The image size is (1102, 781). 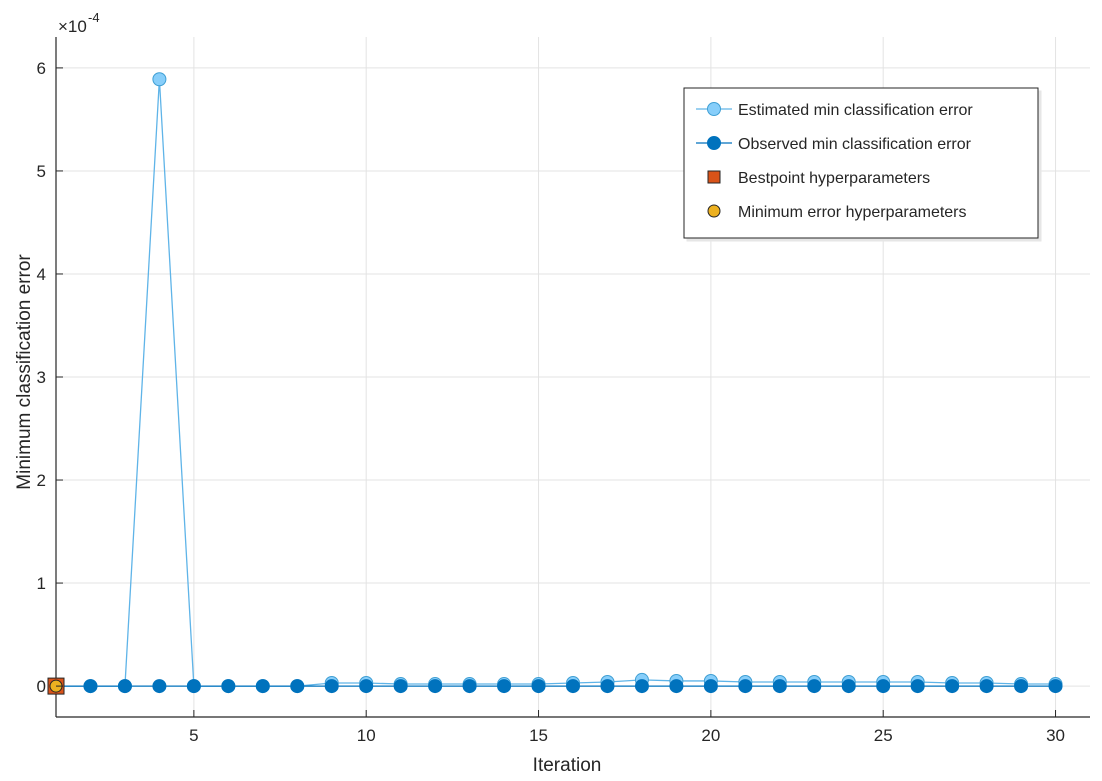 What do you see at coordinates (366, 735) in the screenshot?
I see `x-tick-label: 10` at bounding box center [366, 735].